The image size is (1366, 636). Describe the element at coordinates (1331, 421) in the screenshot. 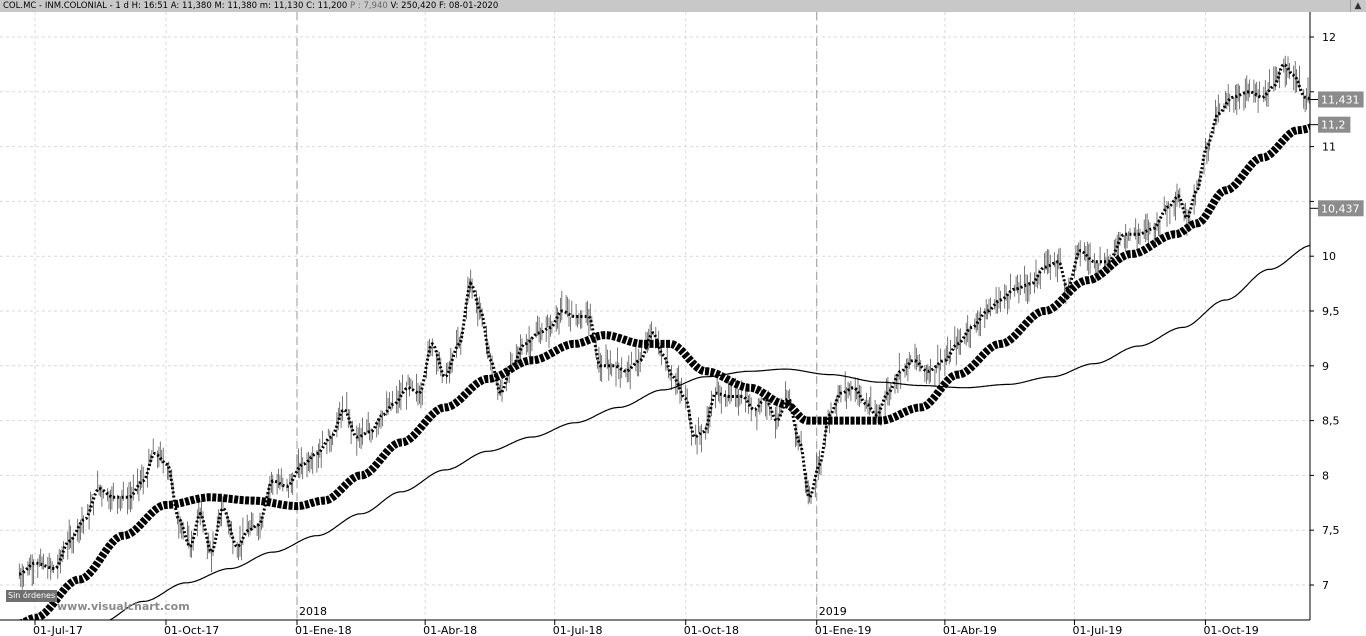

I see `y-tick-label: 8,5` at that location.